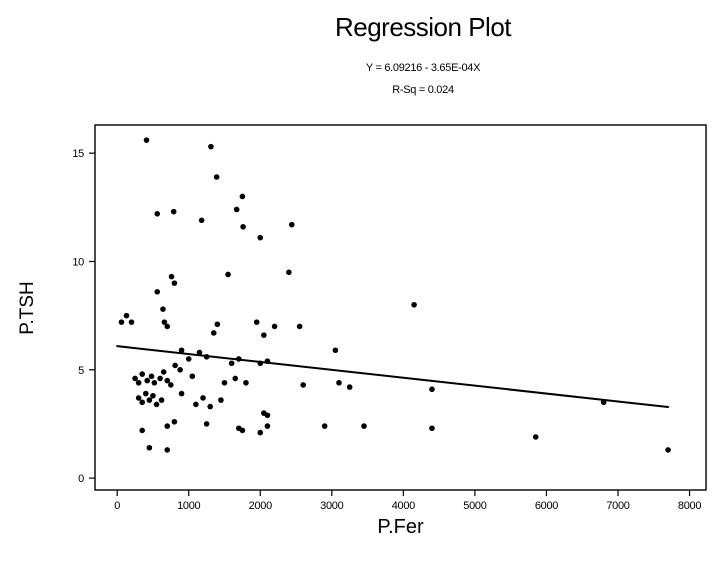 Image resolution: width=716 pixels, height=562 pixels. I want to click on x-tick-label: 4000, so click(403, 506).